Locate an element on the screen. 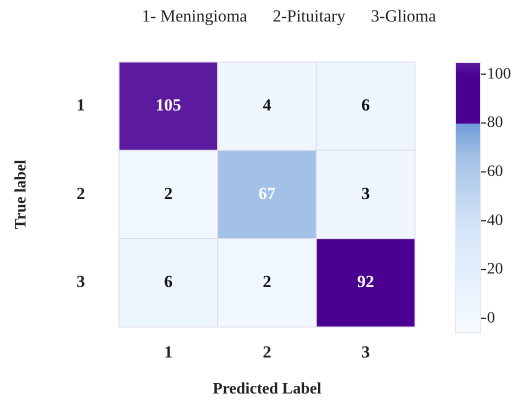  data-label: 4 is located at coordinates (267, 105).